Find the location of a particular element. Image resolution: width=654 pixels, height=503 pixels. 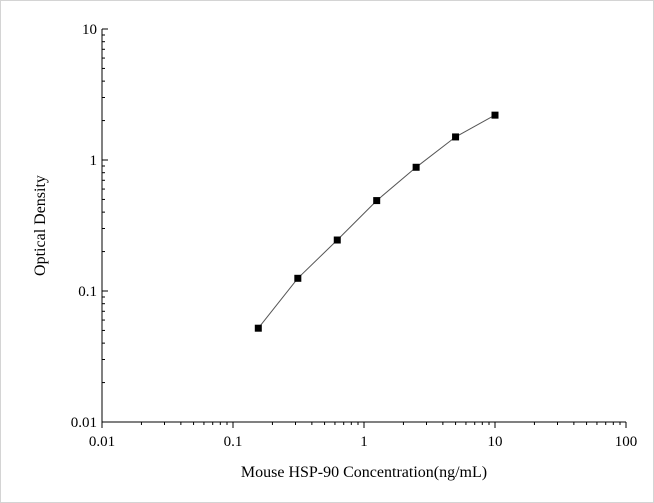

y-tick-label: 0.01 is located at coordinates (84, 423).